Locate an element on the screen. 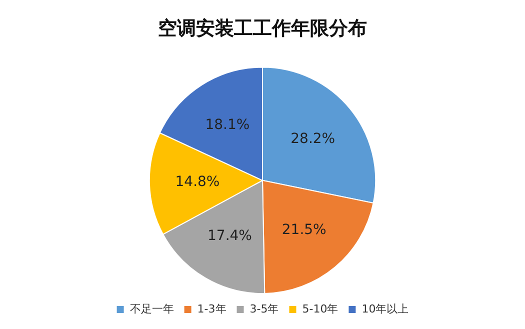 The width and height of the screenshot is (525, 329). legend-label: 3-5年 is located at coordinates (264, 309).